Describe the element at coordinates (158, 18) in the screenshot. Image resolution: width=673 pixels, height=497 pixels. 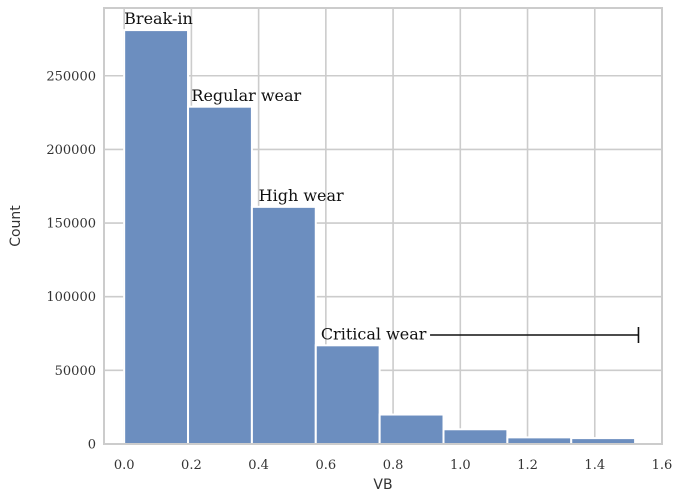
I see `wear-phase-annotation: Break-in` at that location.